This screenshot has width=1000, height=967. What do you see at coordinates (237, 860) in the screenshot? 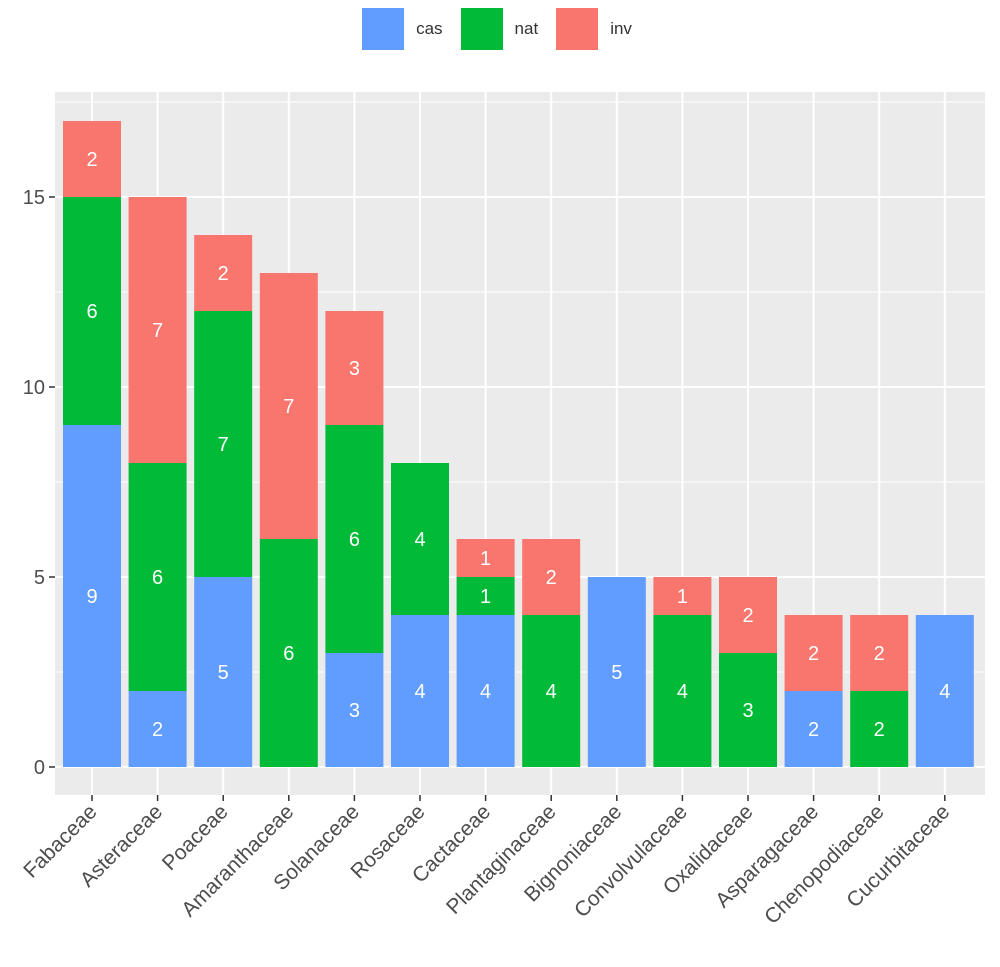
I see `x-tick-label: Amaranthaceae` at bounding box center [237, 860].